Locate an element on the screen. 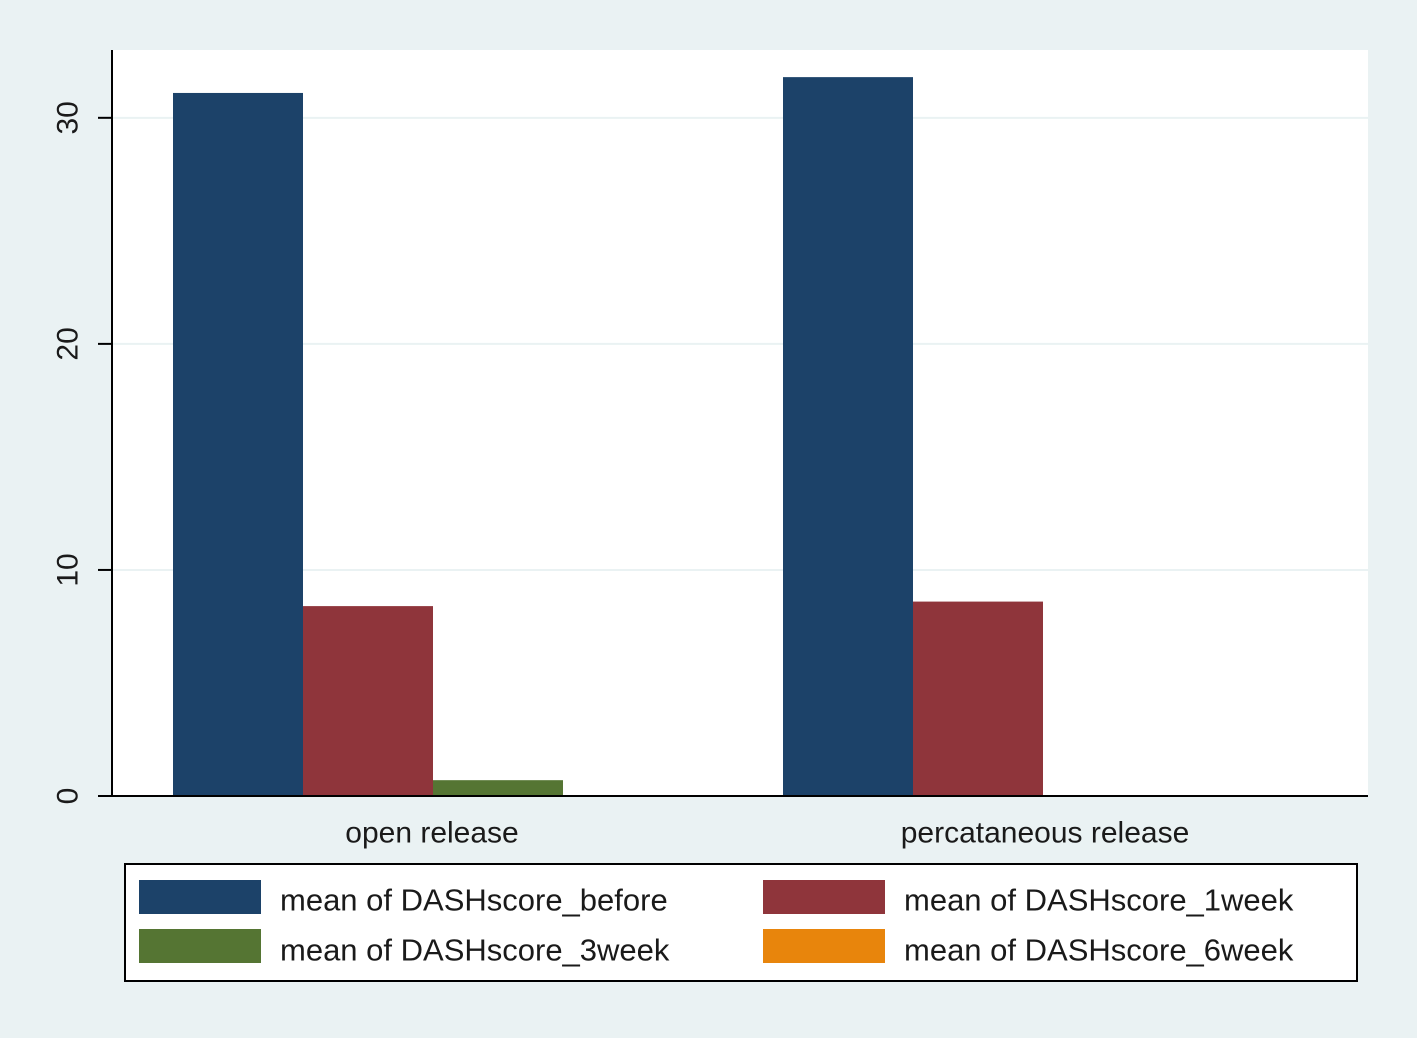  y-axis-ticks: 0 10 20 30 is located at coordinates (82, 453).